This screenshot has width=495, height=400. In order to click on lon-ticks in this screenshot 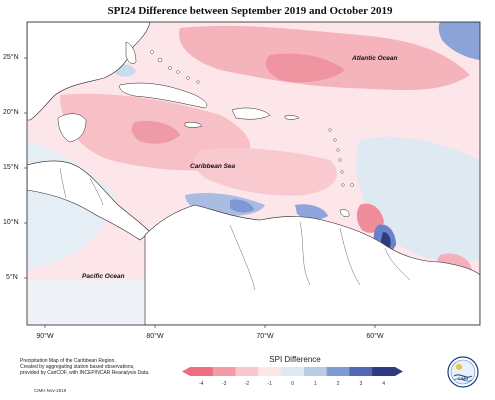, I will do `click(210, 326)`.